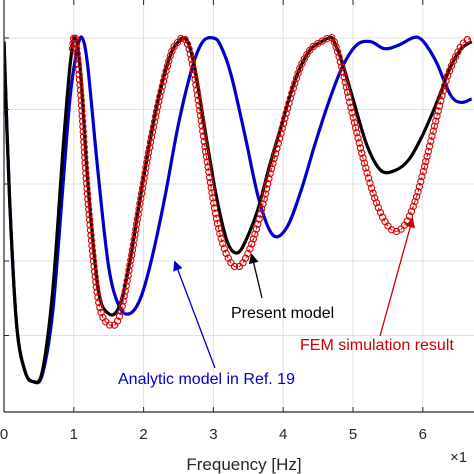 This screenshot has width=474, height=474. I want to click on x-tick-label-3: 3, so click(213, 434).